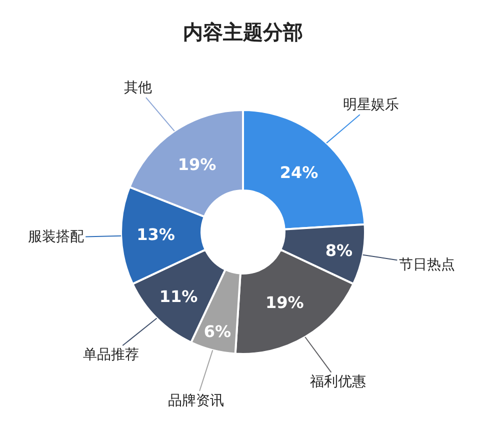 Image resolution: width=486 pixels, height=425 pixels. What do you see at coordinates (155, 234) in the screenshot?
I see `data-label: 13%` at bounding box center [155, 234].